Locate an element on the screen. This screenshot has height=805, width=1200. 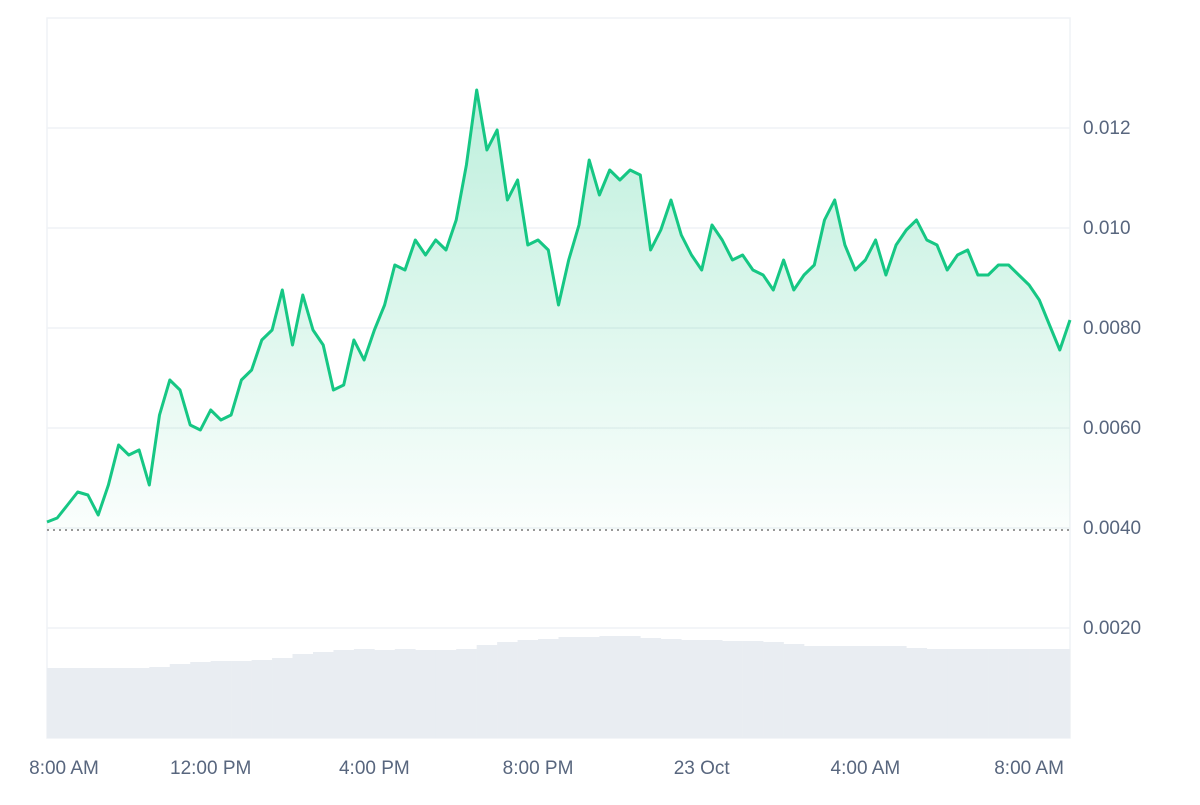
y-tick-label: 0.0080 is located at coordinates (1112, 328).